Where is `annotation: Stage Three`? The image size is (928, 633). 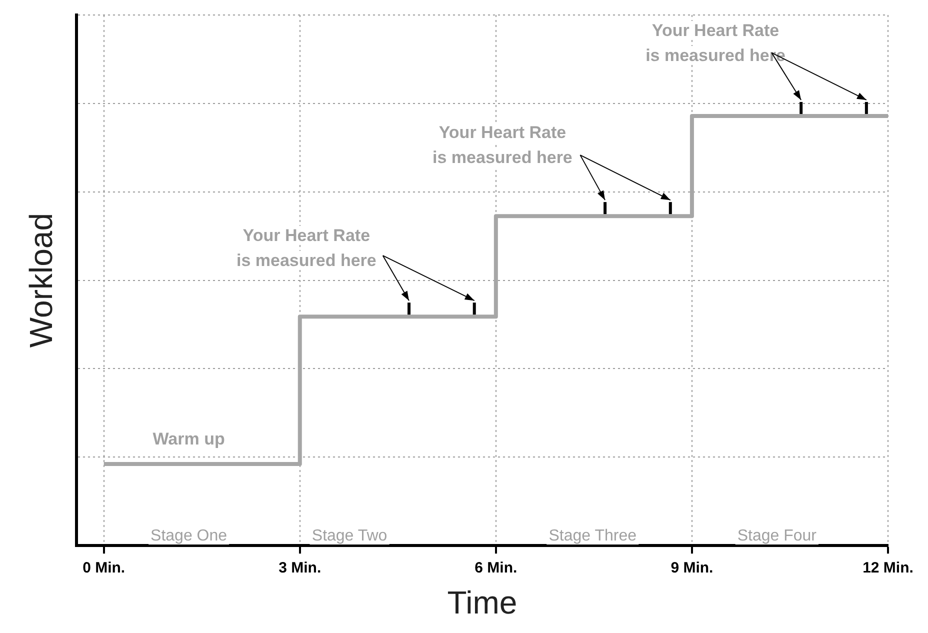 annotation: Stage Three is located at coordinates (592, 535).